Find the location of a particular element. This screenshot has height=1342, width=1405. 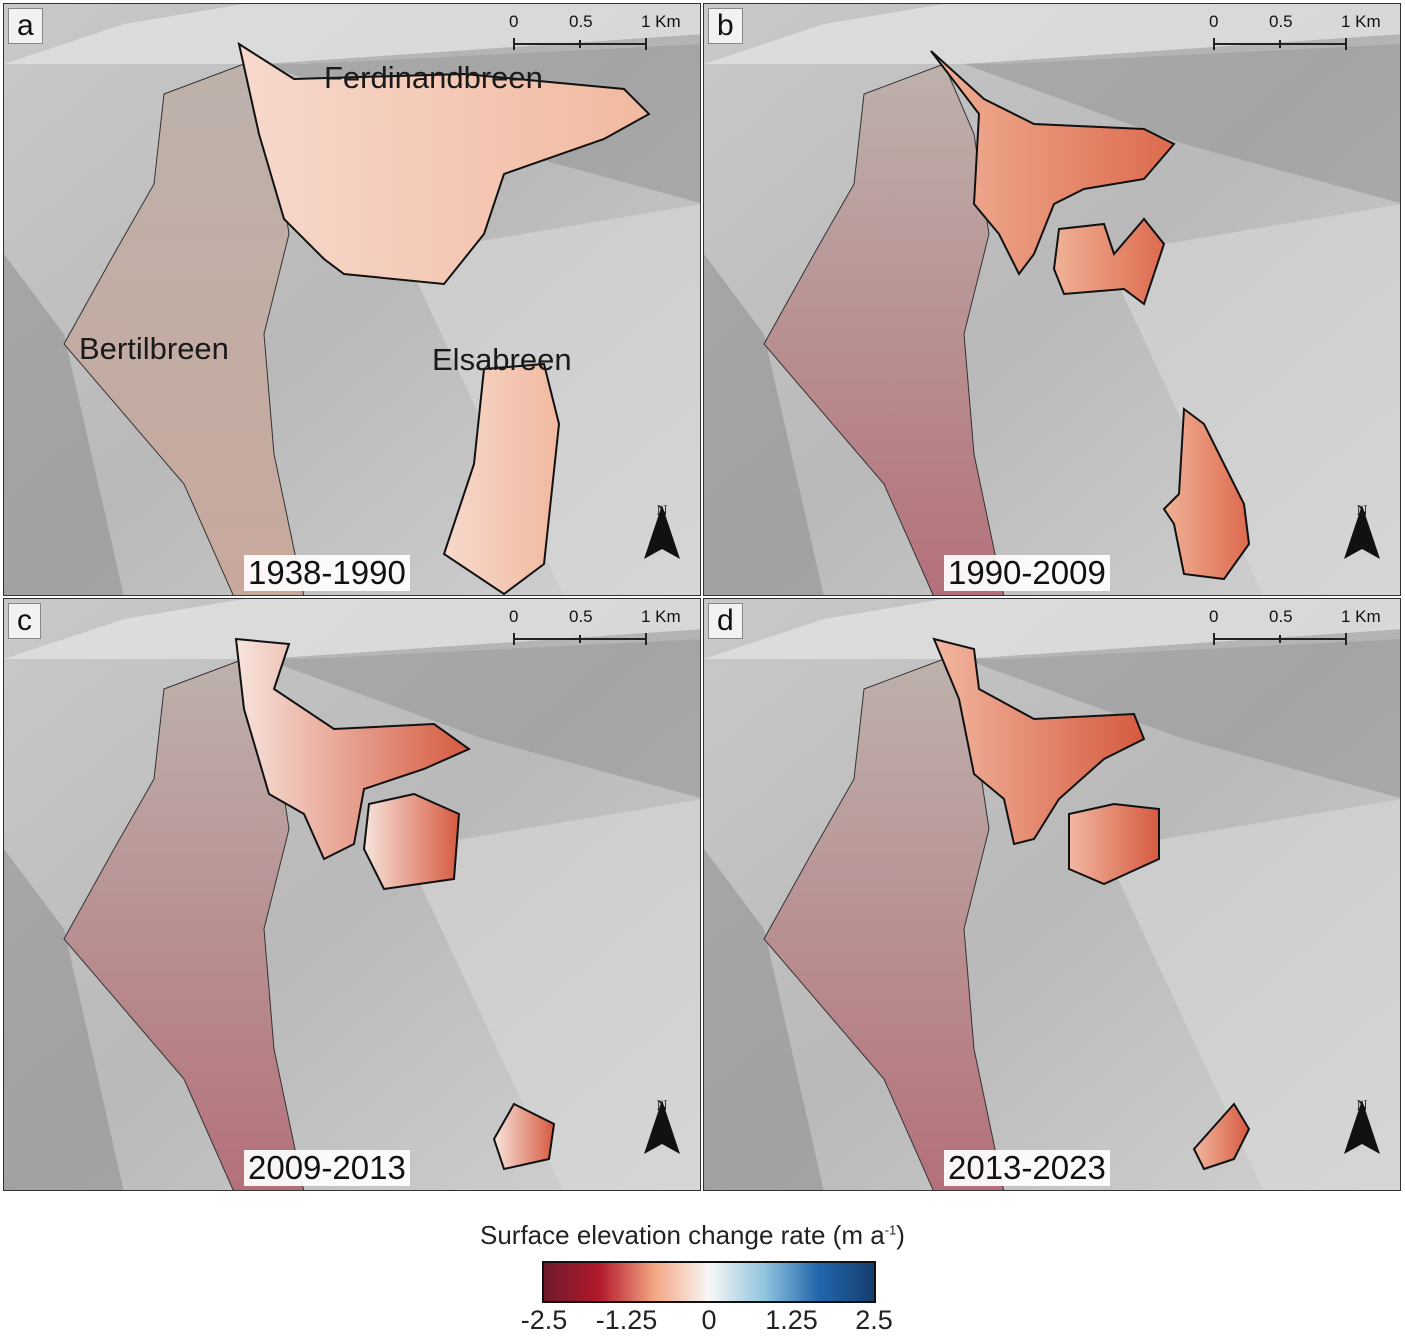

period-label: 1990-2009 is located at coordinates (1027, 573).